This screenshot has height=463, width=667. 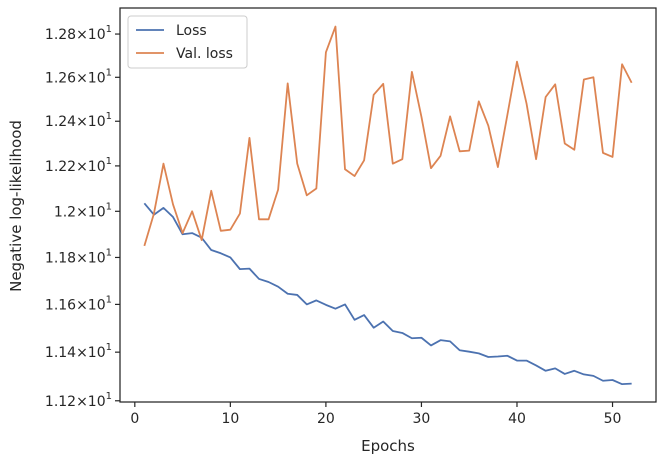 What do you see at coordinates (191, 31) in the screenshot?
I see `legend-label-loss: Loss` at bounding box center [191, 31].